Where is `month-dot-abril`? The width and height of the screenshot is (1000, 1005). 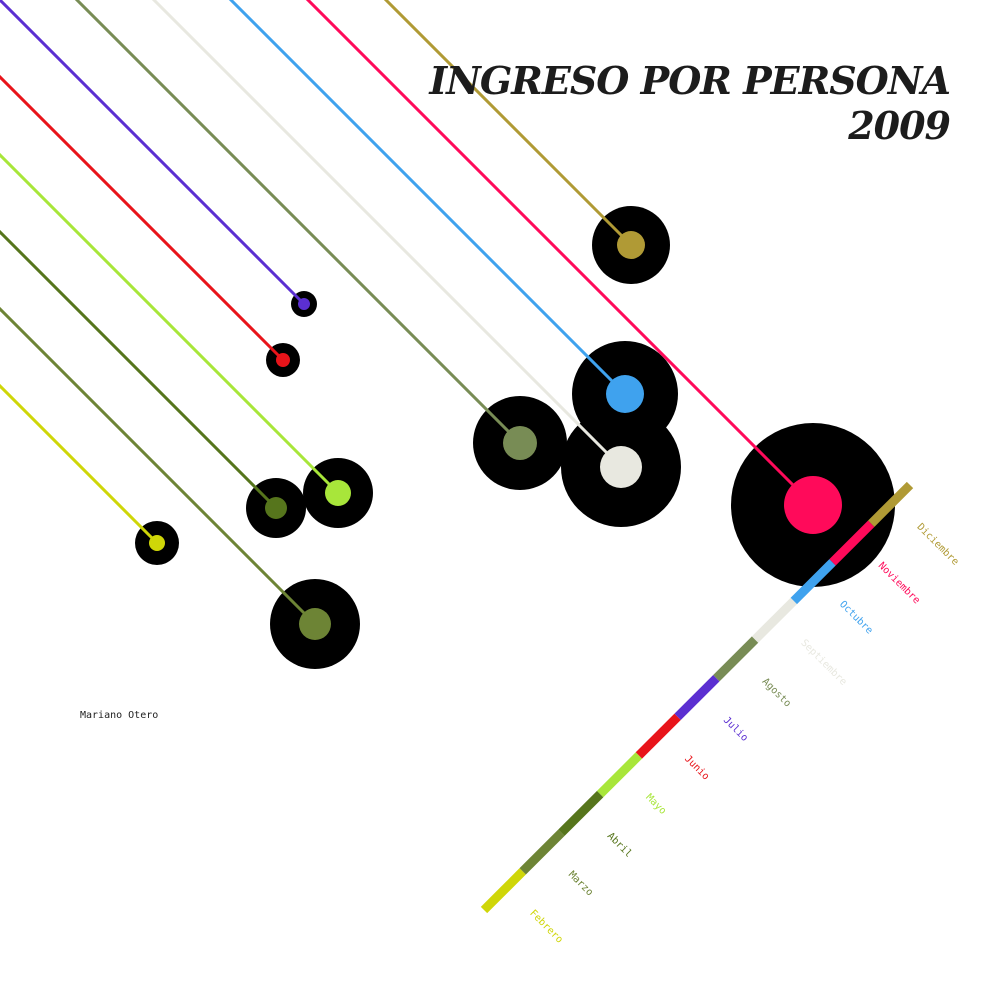 month-dot-abril is located at coordinates (276, 508).